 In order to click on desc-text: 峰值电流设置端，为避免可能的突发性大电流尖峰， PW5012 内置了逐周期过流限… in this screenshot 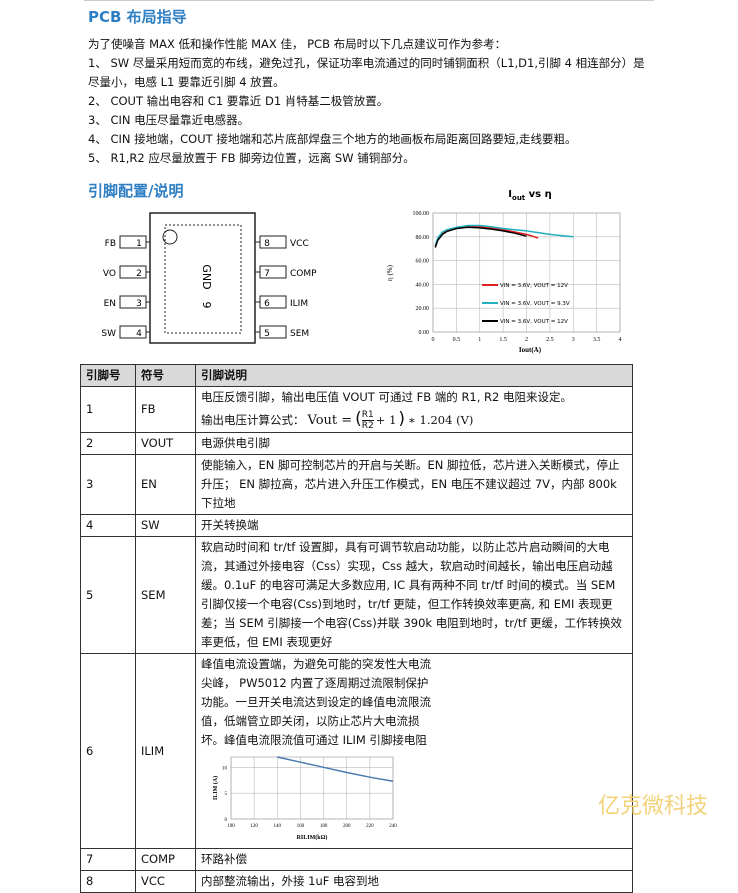, I will do `click(316, 702)`.